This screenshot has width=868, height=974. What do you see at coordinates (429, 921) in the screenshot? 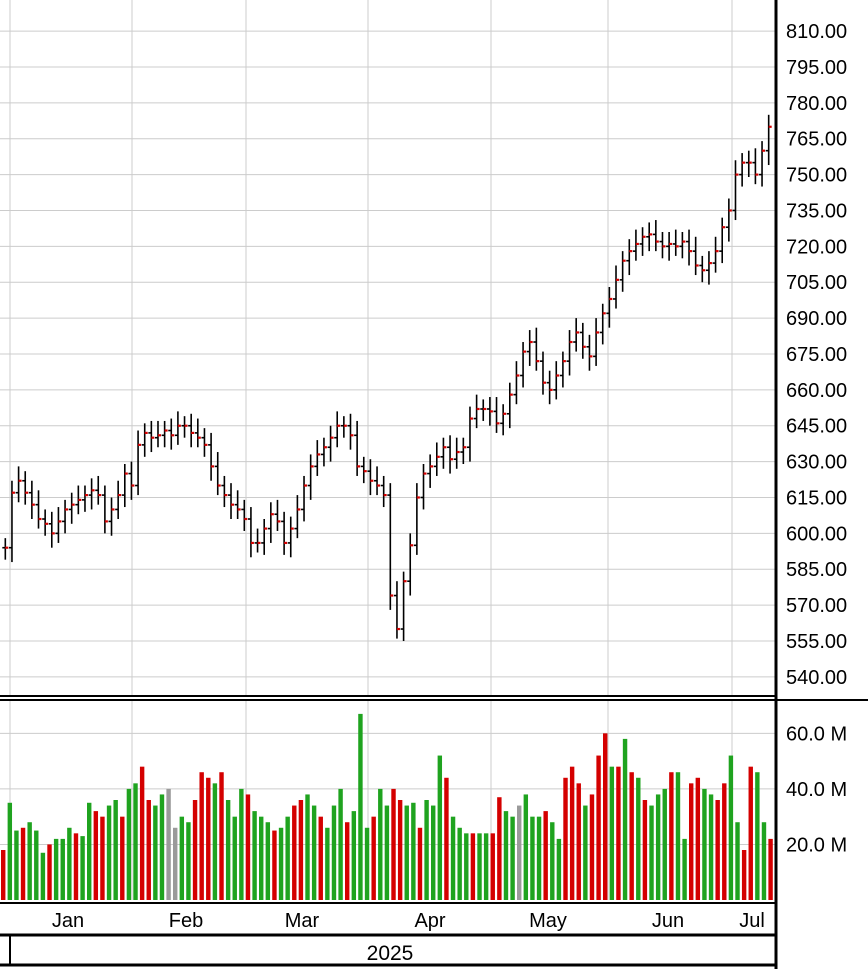
I see `month-label: Apr` at bounding box center [429, 921].